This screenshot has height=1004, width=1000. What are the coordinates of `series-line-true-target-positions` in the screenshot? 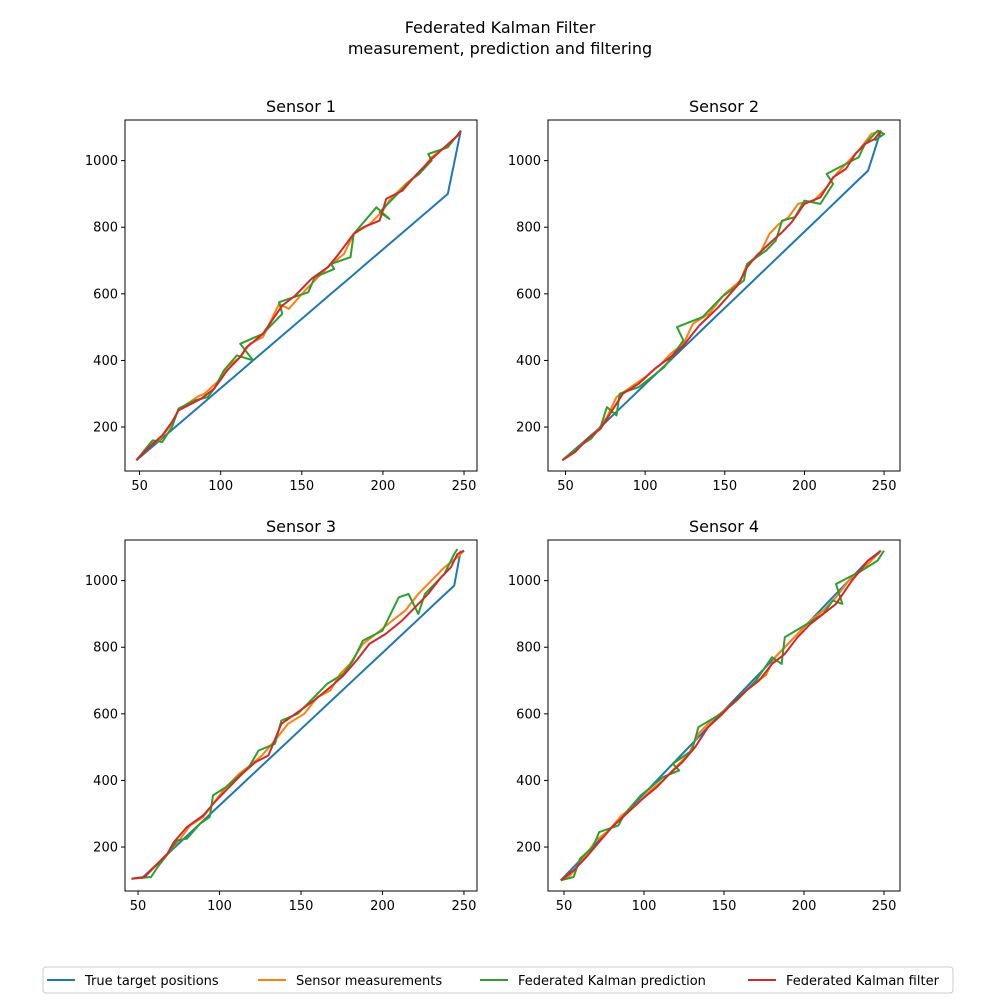 It's located at (298, 296).